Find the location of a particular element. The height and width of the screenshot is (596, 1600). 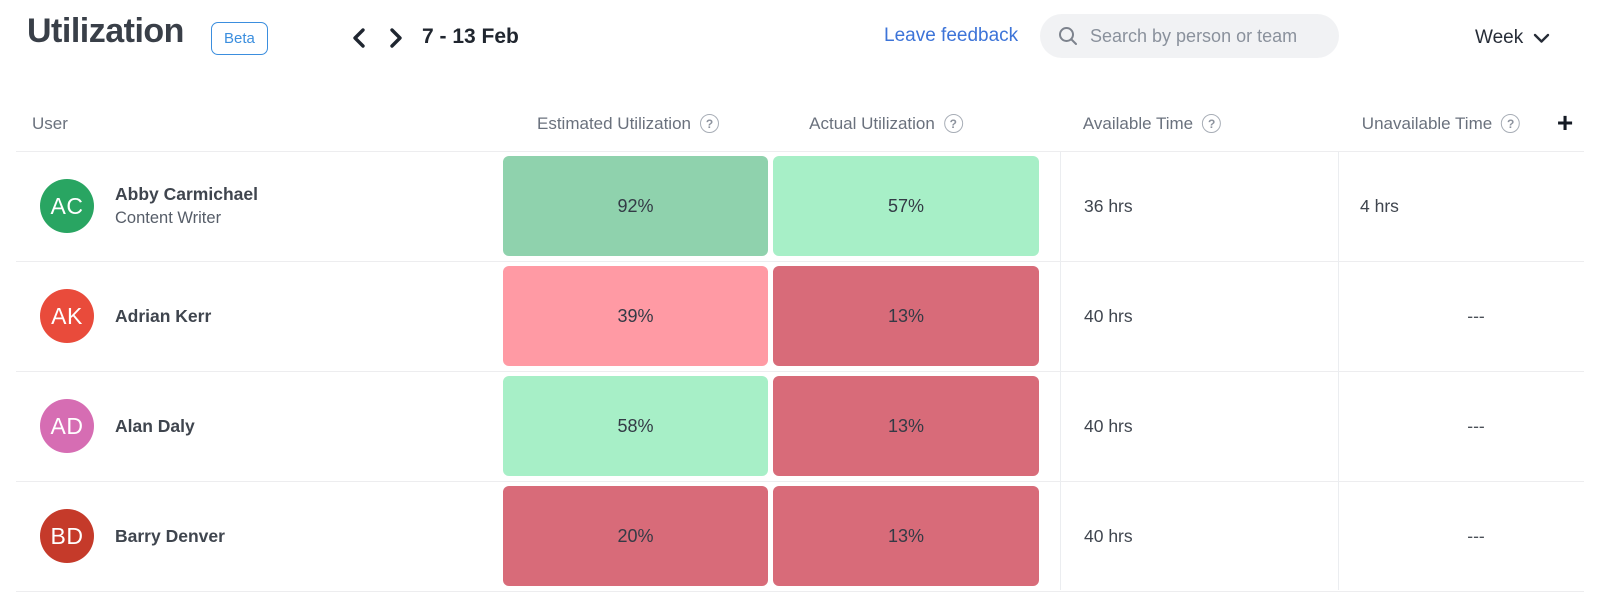

column-header-actual-label: Actual Utilization is located at coordinates (872, 123).